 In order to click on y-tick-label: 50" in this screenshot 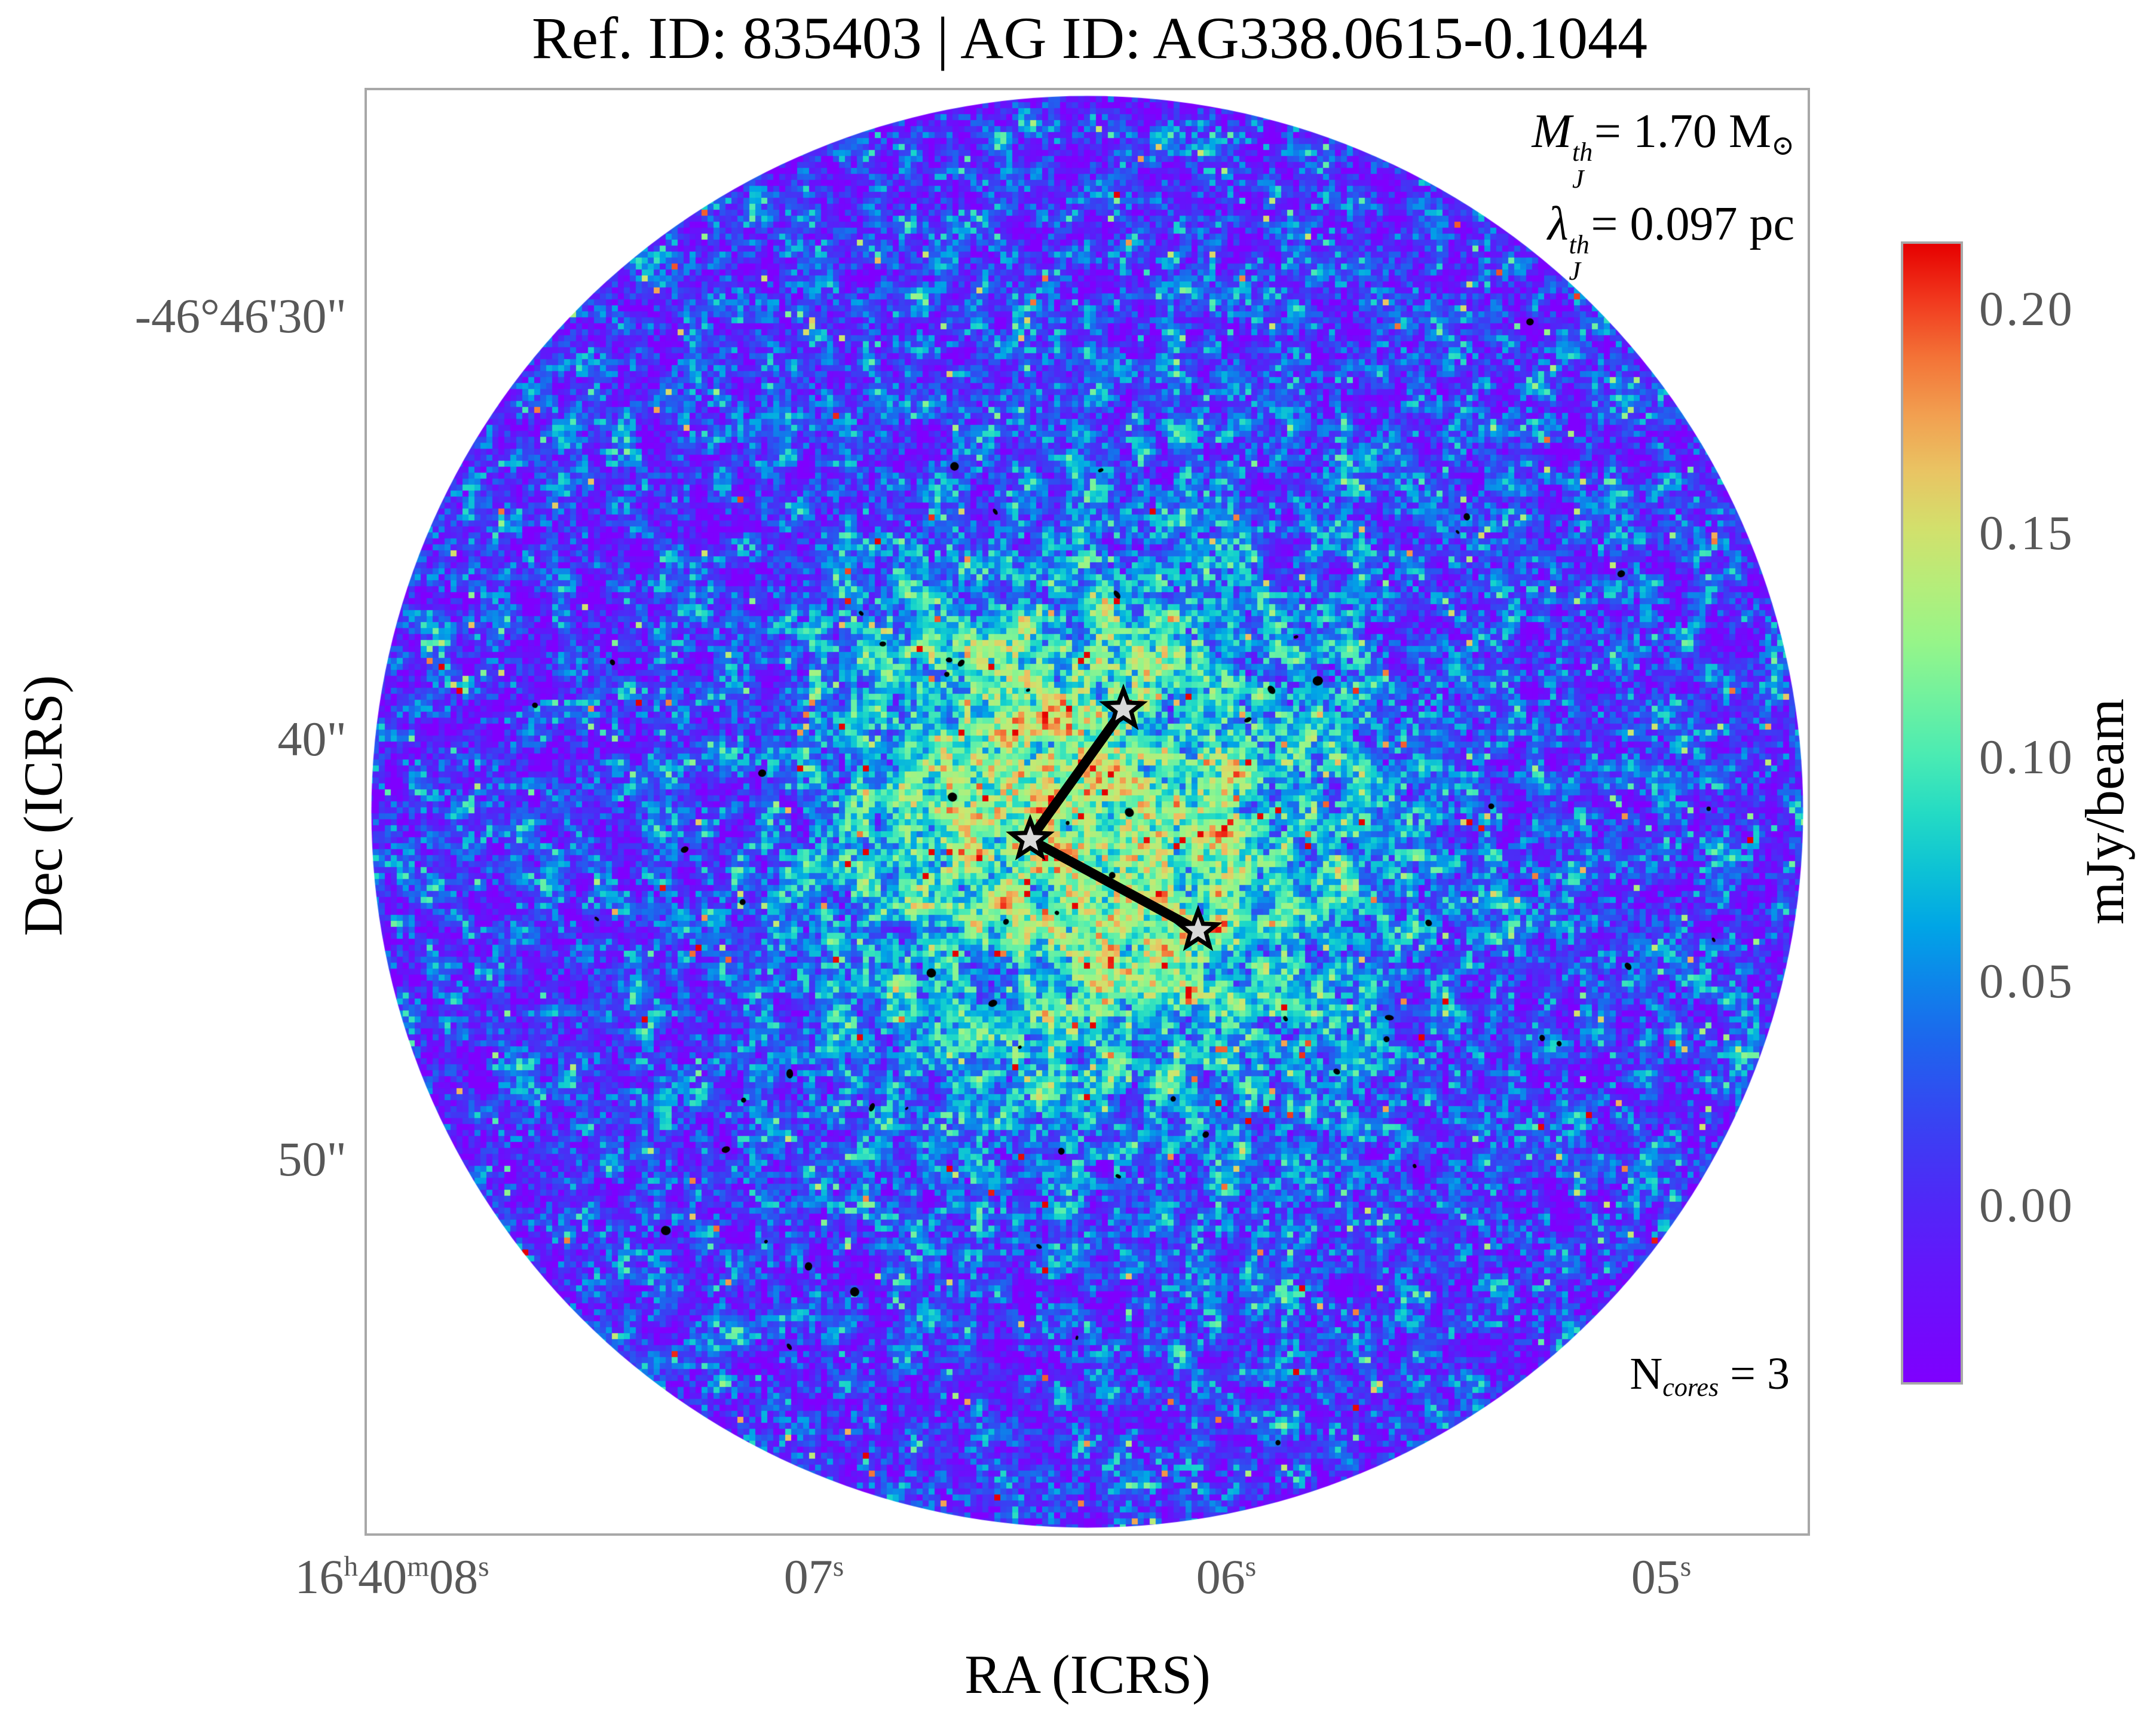, I will do `click(312, 1159)`.